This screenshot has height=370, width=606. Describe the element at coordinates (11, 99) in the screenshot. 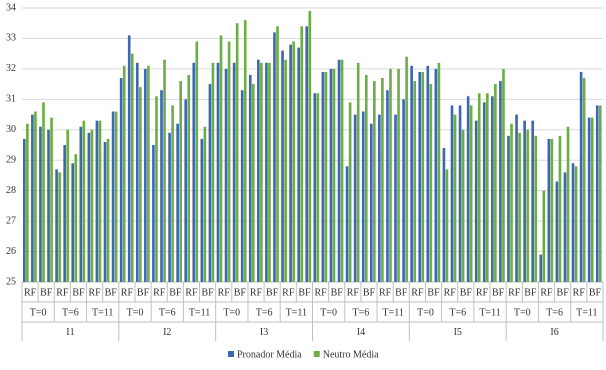

I see `y-tick-label: 31` at that location.